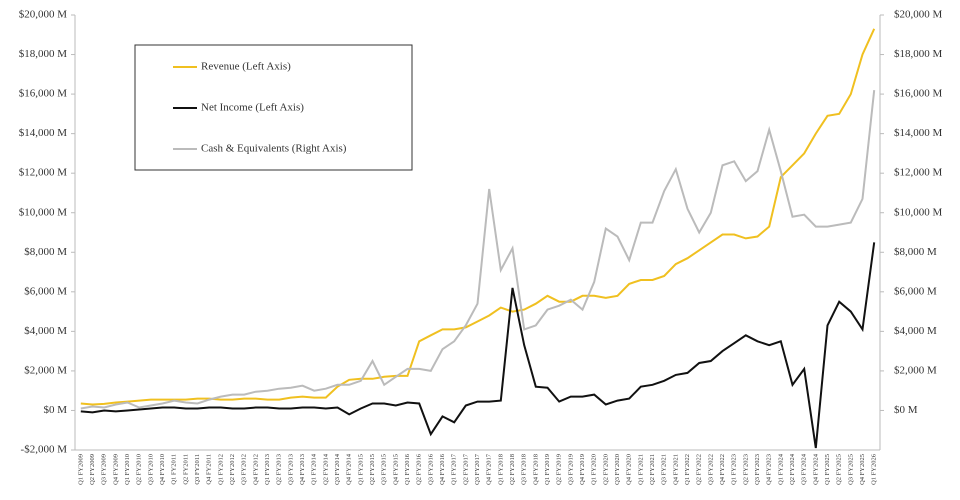 The image size is (960, 500). What do you see at coordinates (174, 469) in the screenshot?
I see `x-tick-label: Q1 FY2011` at bounding box center [174, 469].